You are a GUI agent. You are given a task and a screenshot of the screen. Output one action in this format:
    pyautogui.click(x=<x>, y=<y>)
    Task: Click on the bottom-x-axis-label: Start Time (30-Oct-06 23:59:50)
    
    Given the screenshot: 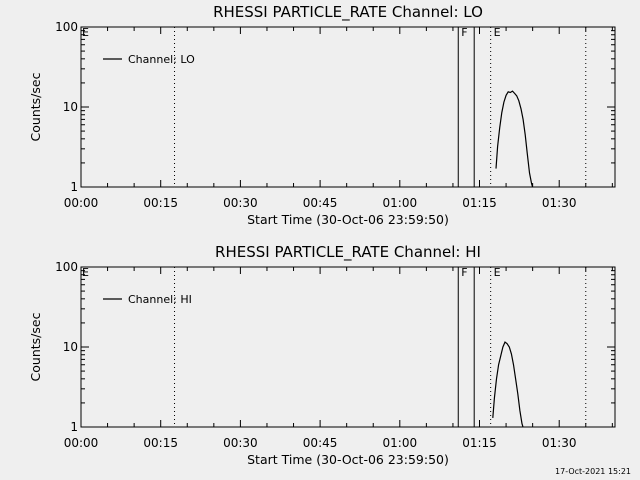 What is the action you would take?
    pyautogui.click(x=348, y=459)
    